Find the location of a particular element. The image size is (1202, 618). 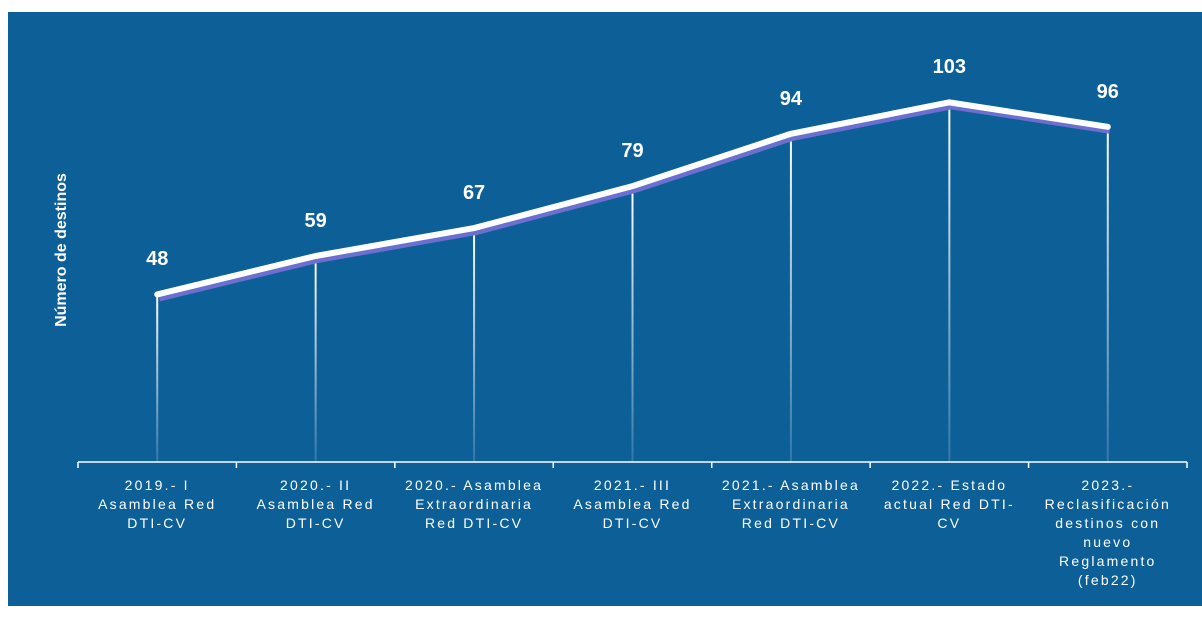

data-label: 67 is located at coordinates (474, 193).